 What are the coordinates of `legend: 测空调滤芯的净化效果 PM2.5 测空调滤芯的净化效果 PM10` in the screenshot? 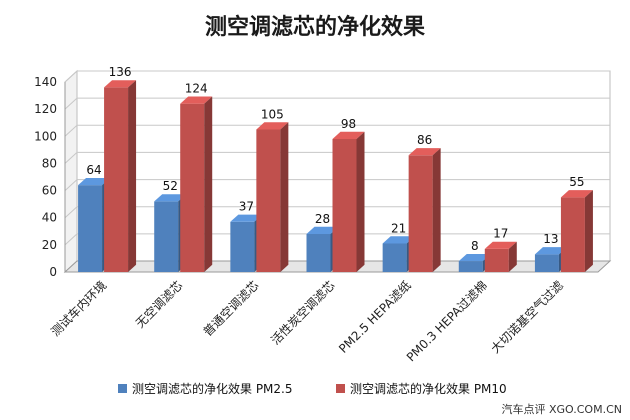 It's located at (312, 388).